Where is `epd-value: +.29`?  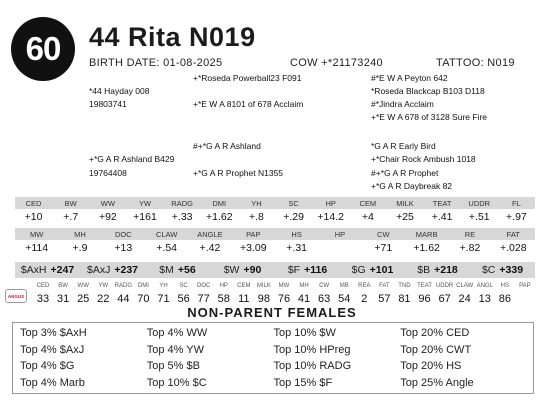
epd-value: +.29 is located at coordinates (293, 216).